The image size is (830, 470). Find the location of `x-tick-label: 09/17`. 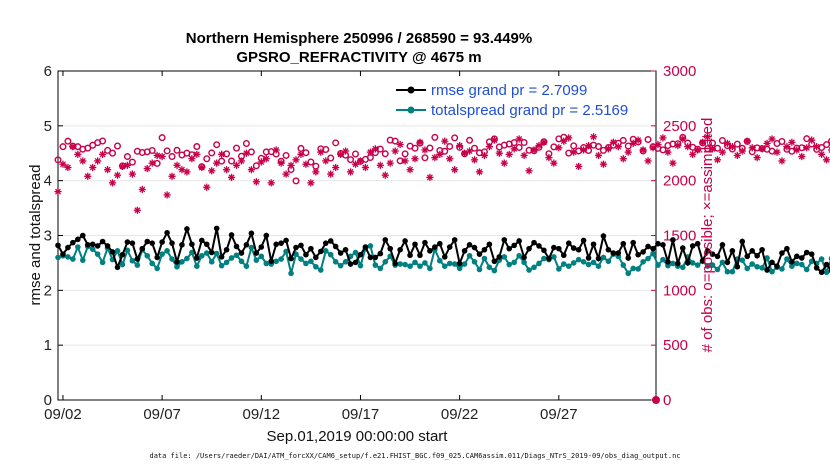

x-tick-label: 09/17 is located at coordinates (361, 414).